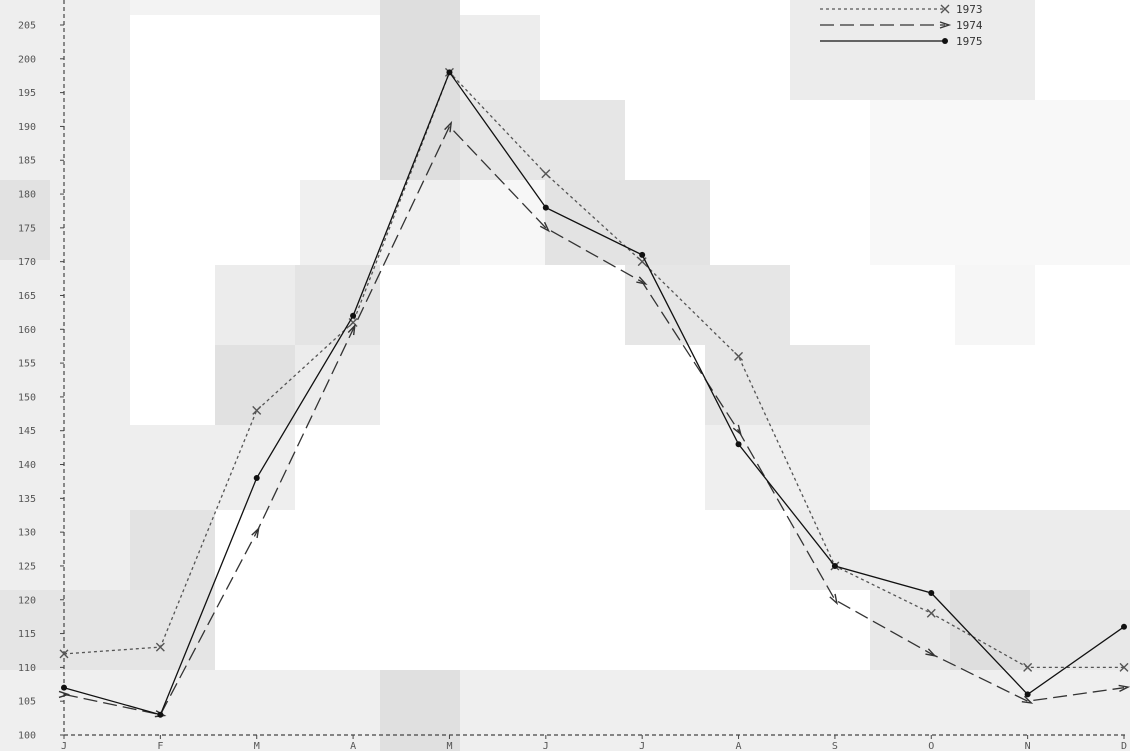  What do you see at coordinates (27, 600) in the screenshot?
I see `y-tick-label: 120` at bounding box center [27, 600].